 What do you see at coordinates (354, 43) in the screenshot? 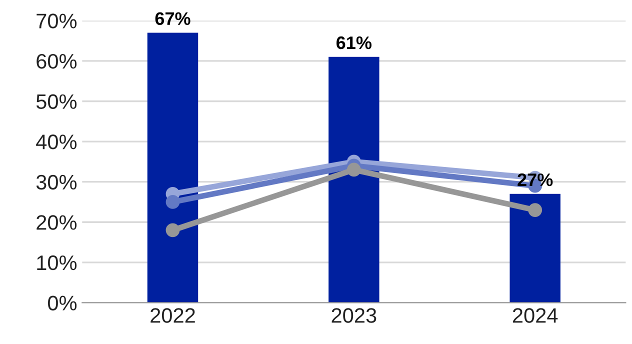
I see `data-label: 61%` at bounding box center [354, 43].